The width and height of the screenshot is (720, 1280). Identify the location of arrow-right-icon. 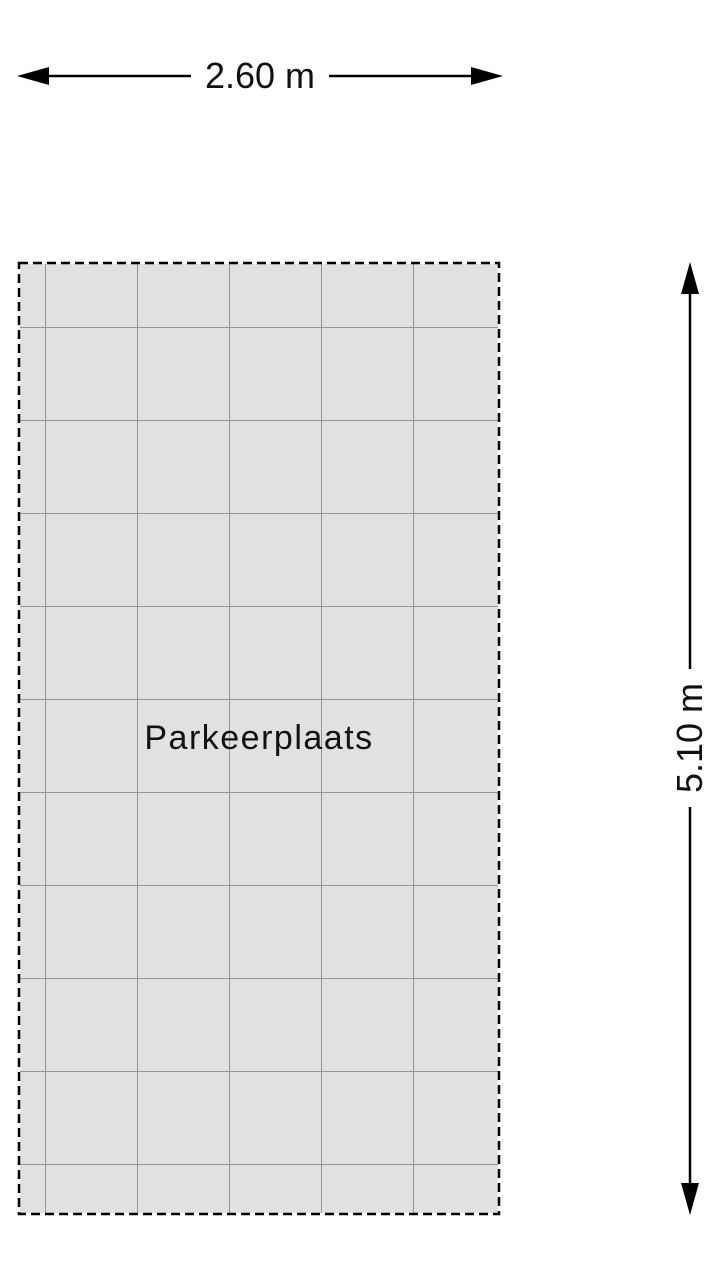
(487, 76).